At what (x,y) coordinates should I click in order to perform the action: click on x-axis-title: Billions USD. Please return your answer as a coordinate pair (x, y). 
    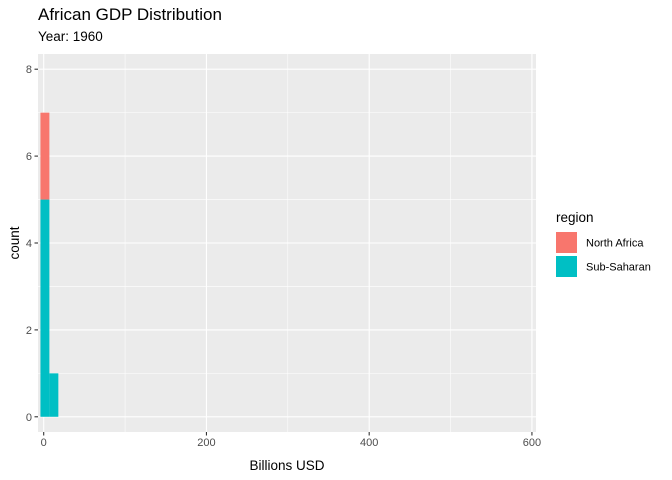
    Looking at the image, I should click on (286, 465).